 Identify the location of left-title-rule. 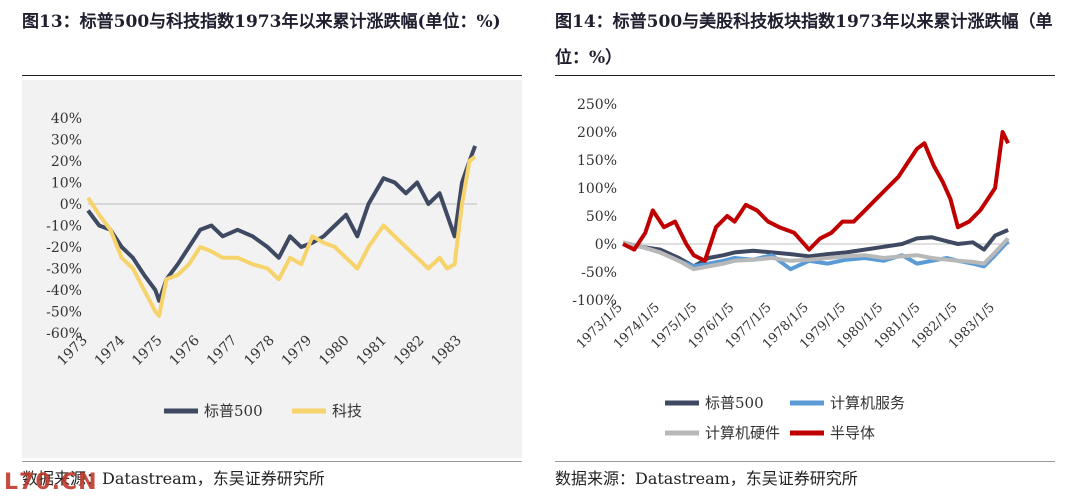
(272, 75).